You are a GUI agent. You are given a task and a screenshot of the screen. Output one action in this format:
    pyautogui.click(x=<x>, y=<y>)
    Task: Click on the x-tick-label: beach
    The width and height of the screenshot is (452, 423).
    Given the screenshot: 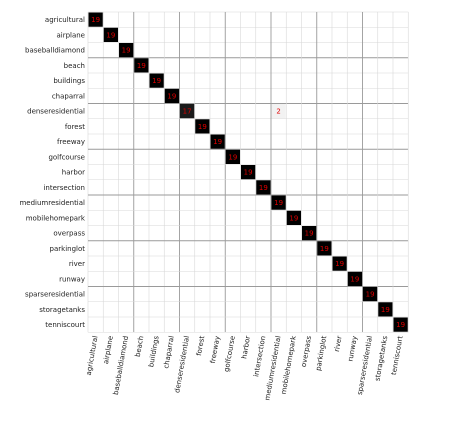 What is the action you would take?
    pyautogui.click(x=140, y=346)
    